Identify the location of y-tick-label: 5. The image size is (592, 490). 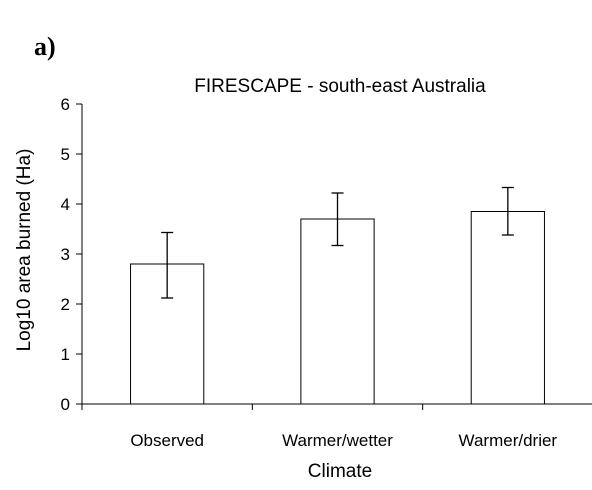
(65, 154).